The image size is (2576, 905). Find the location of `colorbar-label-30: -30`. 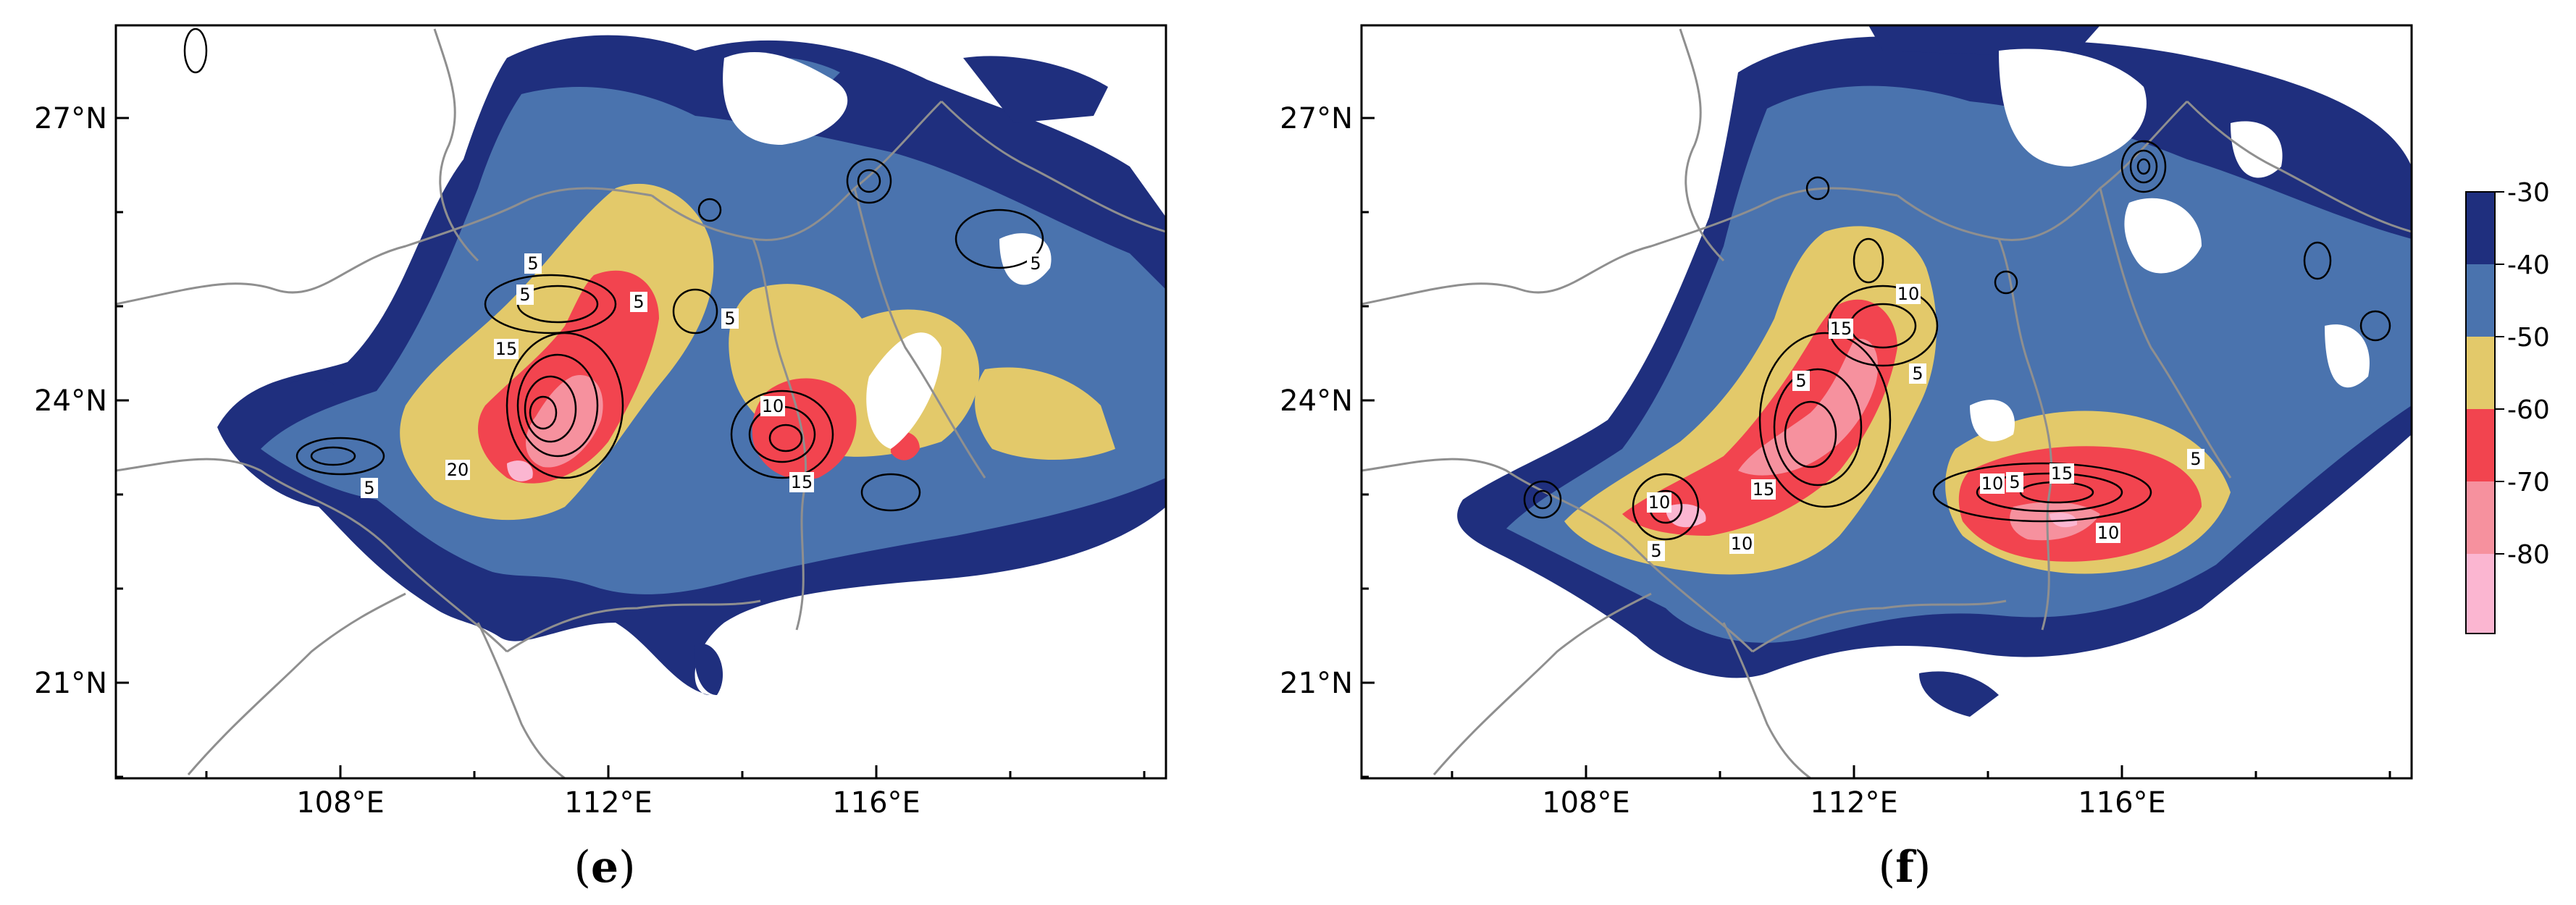

colorbar-label-30: -30 is located at coordinates (2528, 193).